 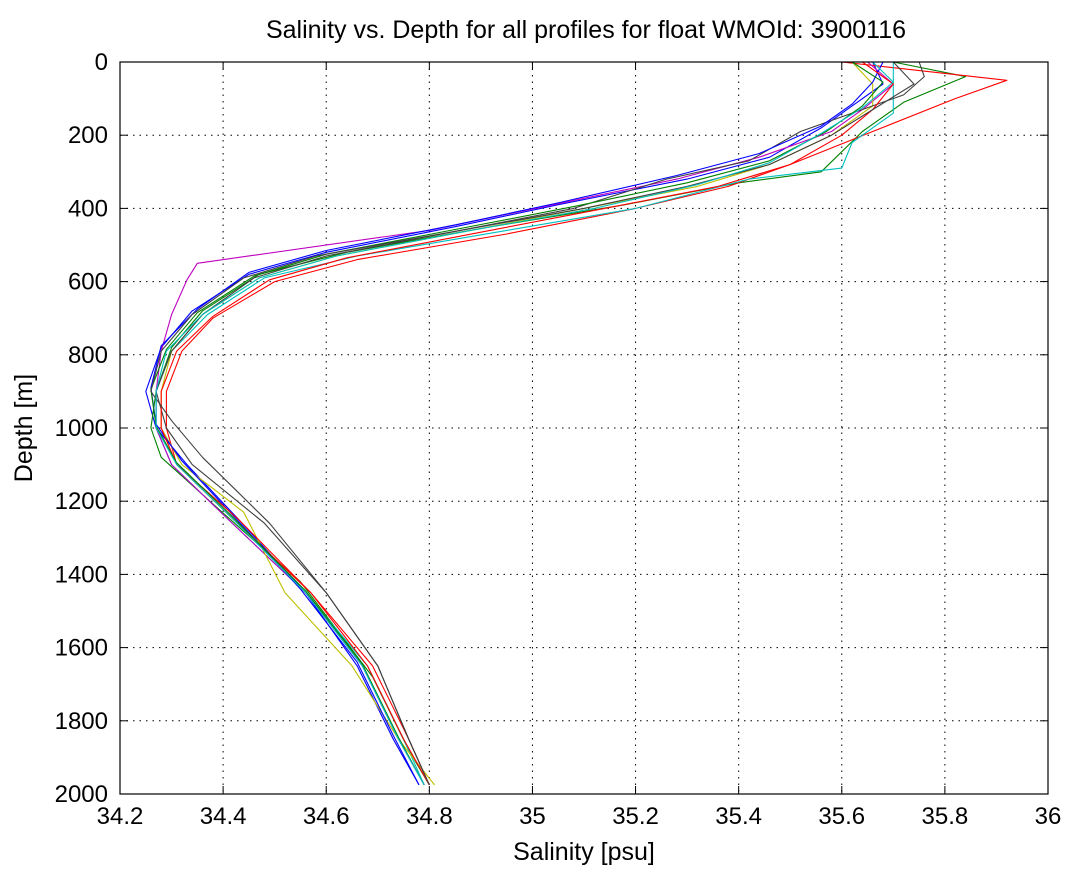 What do you see at coordinates (88, 282) in the screenshot?
I see `y-tick-label: 600` at bounding box center [88, 282].